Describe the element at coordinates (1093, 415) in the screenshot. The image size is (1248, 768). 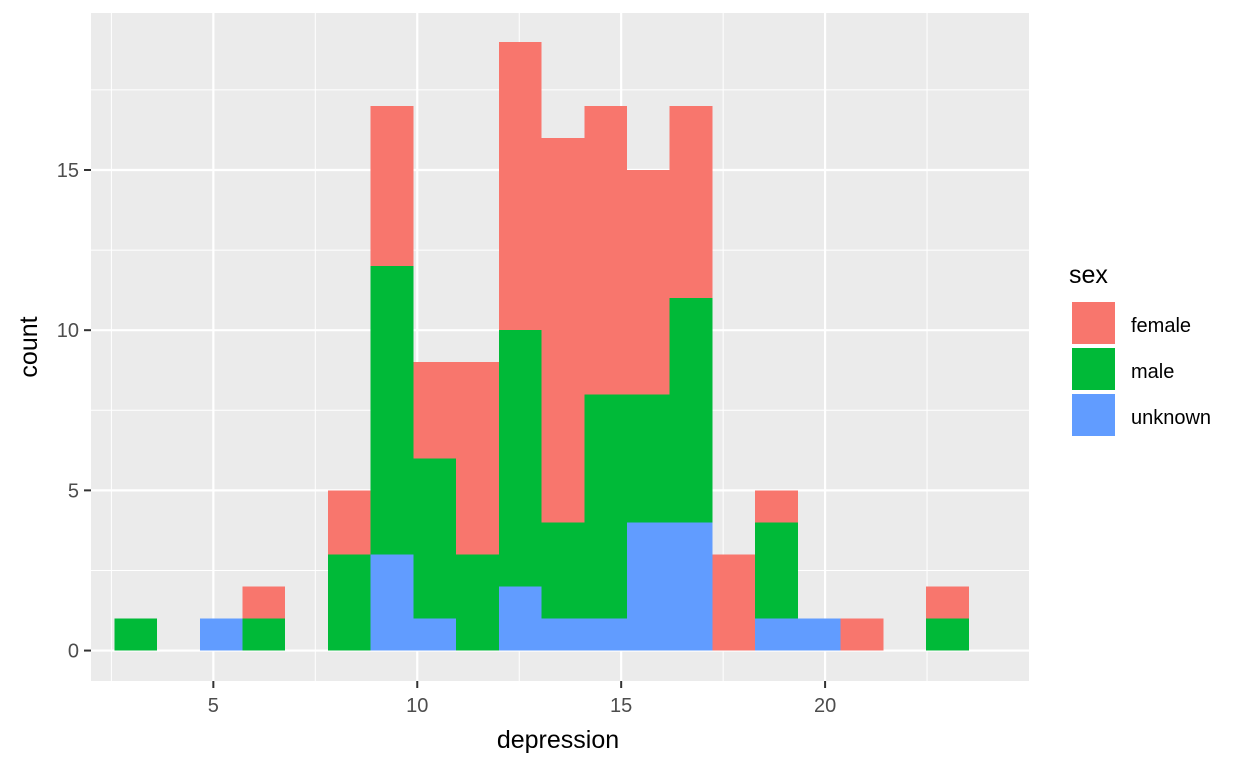
I see `legend-key-unknown` at that location.